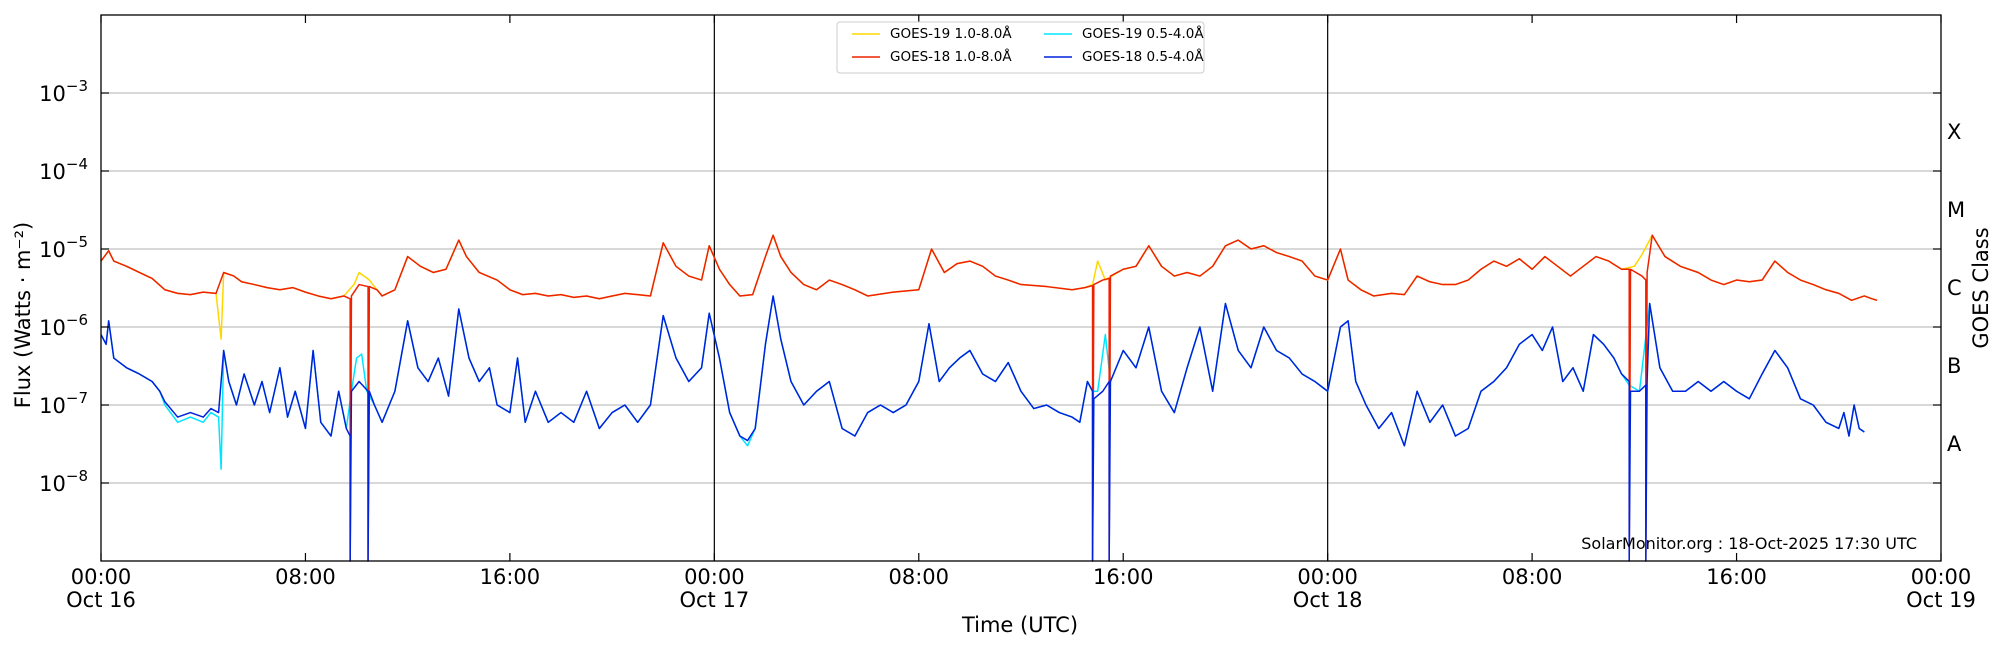 Image resolution: width=2000 pixels, height=650 pixels. Describe the element at coordinates (714, 600) in the screenshot. I see `x-tick-date: Oct 17` at that location.